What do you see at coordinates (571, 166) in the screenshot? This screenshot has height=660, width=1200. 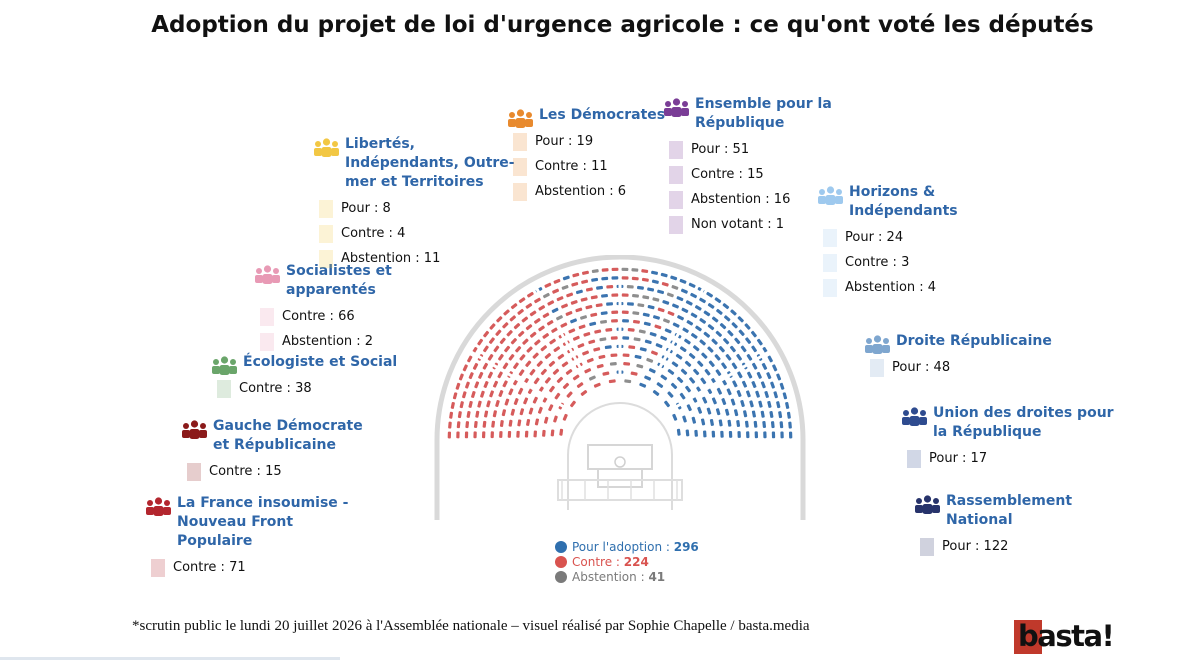 I see `group-stat-label: Contre : 11` at bounding box center [571, 166].